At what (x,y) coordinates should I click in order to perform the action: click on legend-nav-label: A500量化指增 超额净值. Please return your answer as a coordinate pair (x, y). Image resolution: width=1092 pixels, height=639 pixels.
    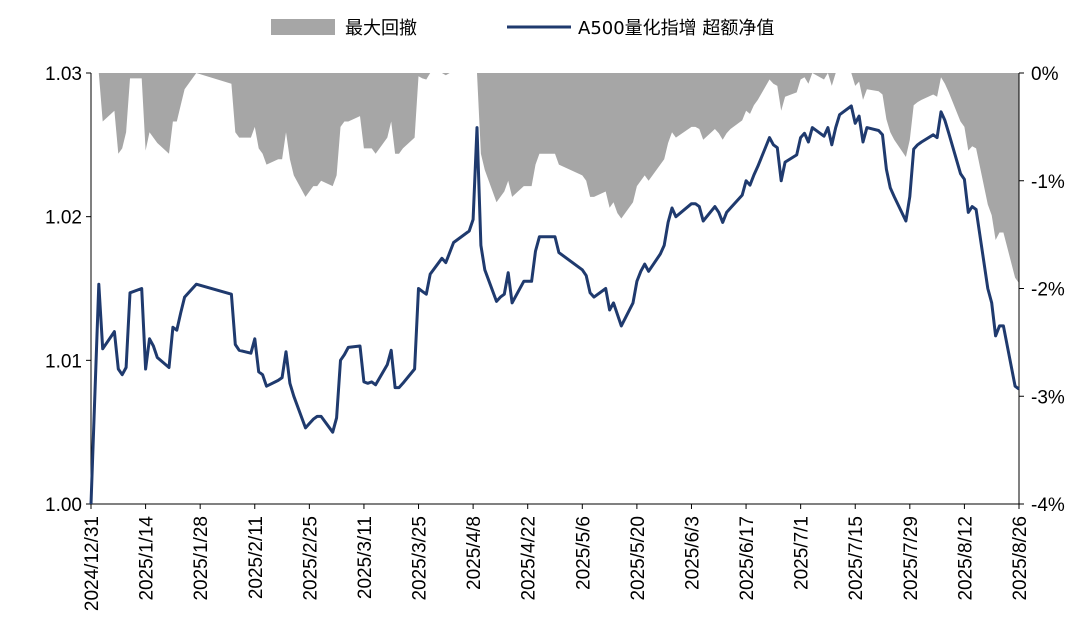
    Looking at the image, I should click on (676, 28).